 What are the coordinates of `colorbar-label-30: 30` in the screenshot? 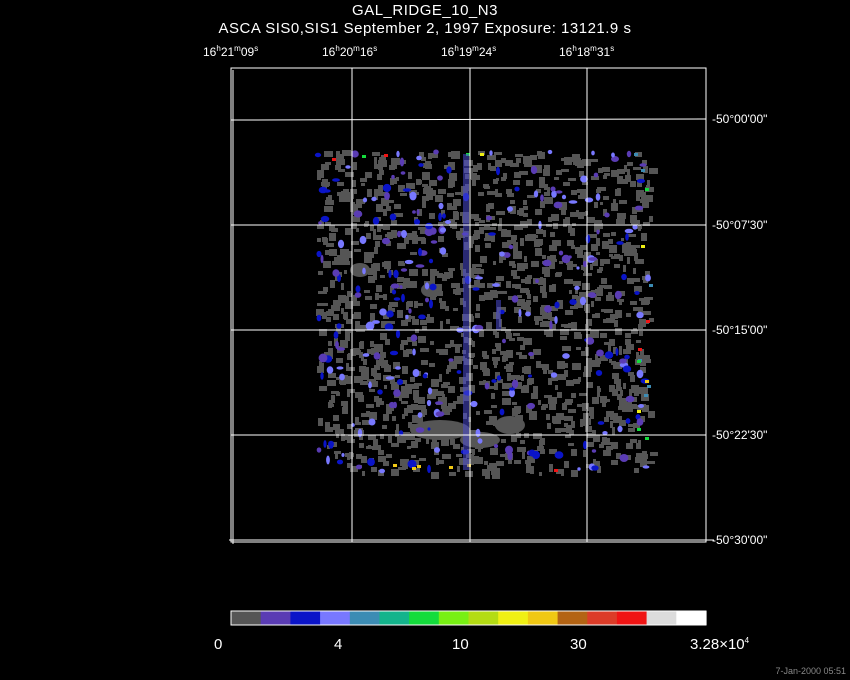 It's located at (578, 644).